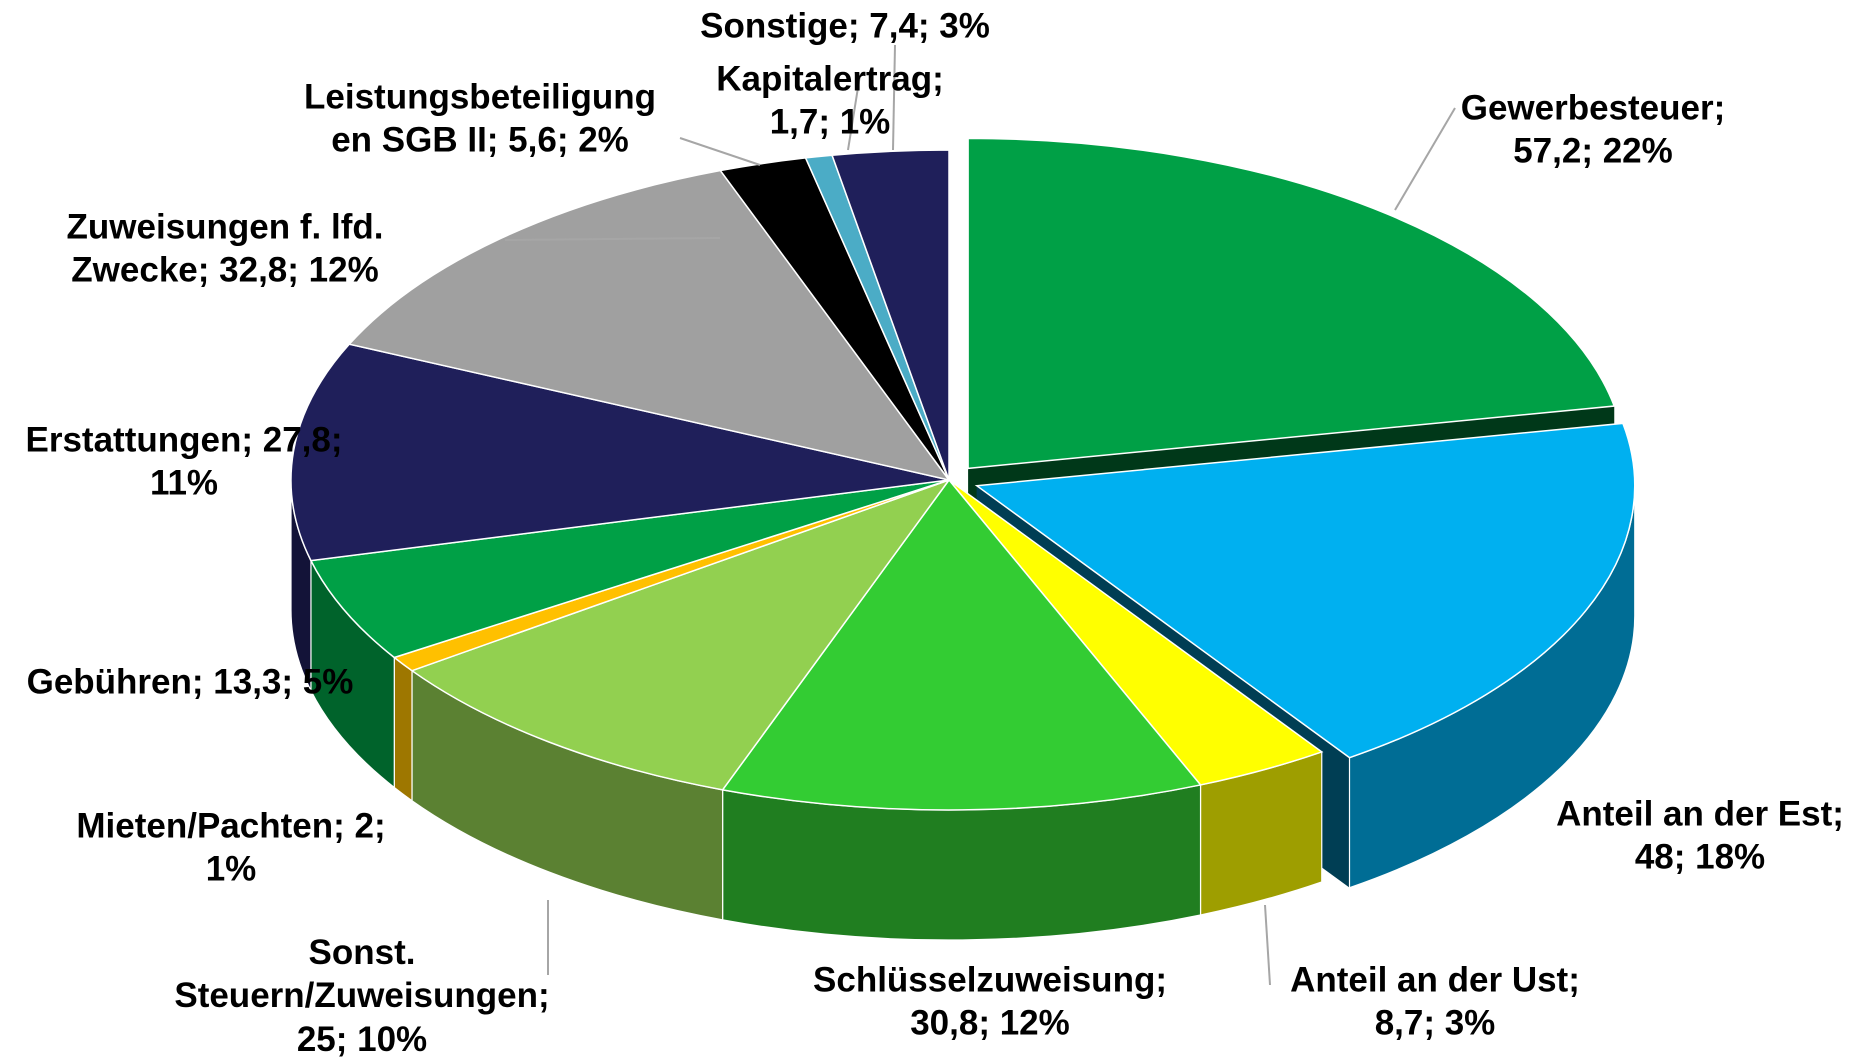 The width and height of the screenshot is (1860, 1059). I want to click on data-label: Mieten/Pachten; 2; 1%, so click(231, 847).